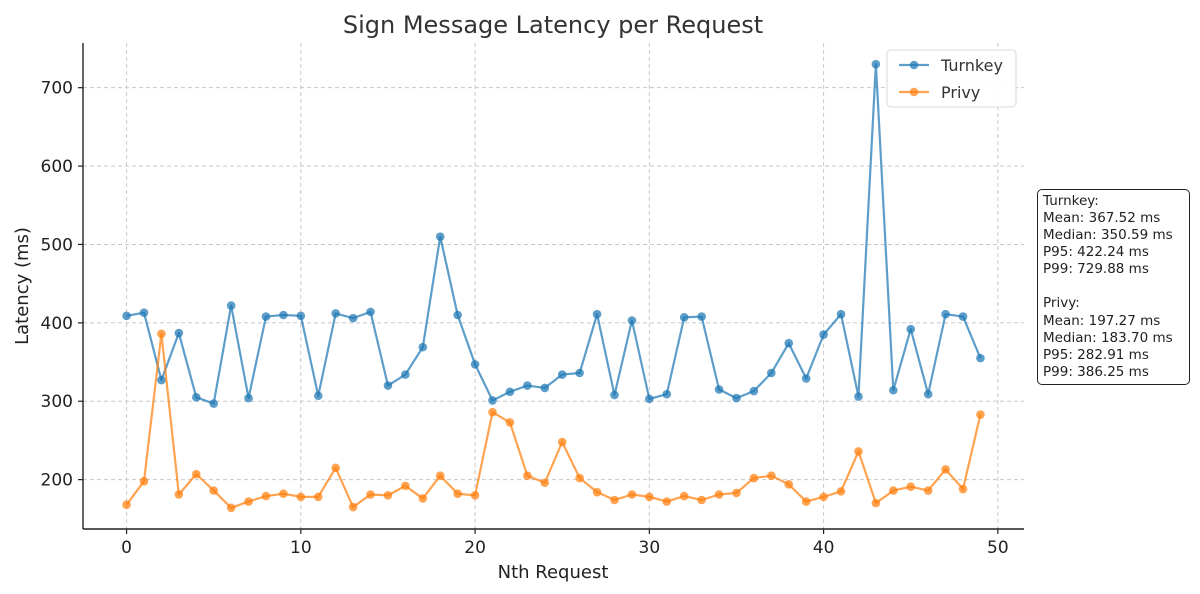  Describe the element at coordinates (1096, 252) in the screenshot. I see `stats-turnkey-p95: P95: 422.24 ms` at that location.